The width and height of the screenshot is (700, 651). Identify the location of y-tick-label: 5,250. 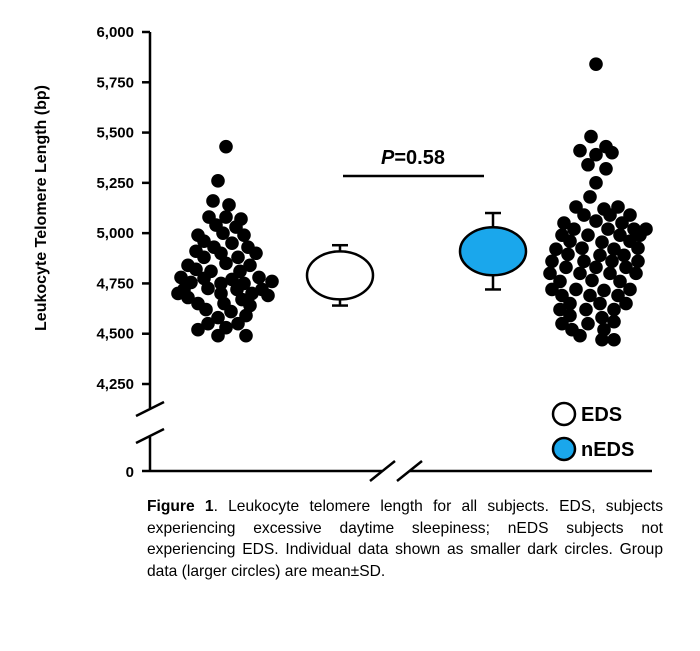
(115, 183).